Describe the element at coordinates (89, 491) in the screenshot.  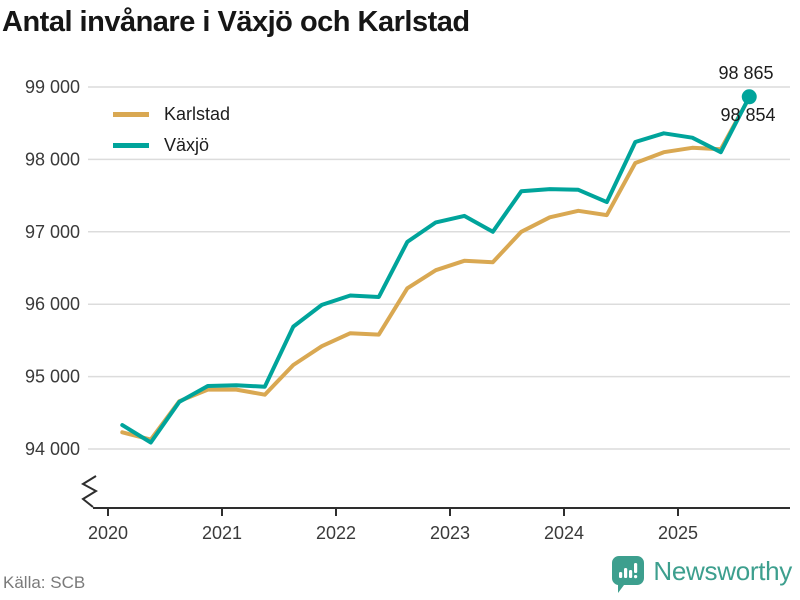
I see `axis-break-icon` at that location.